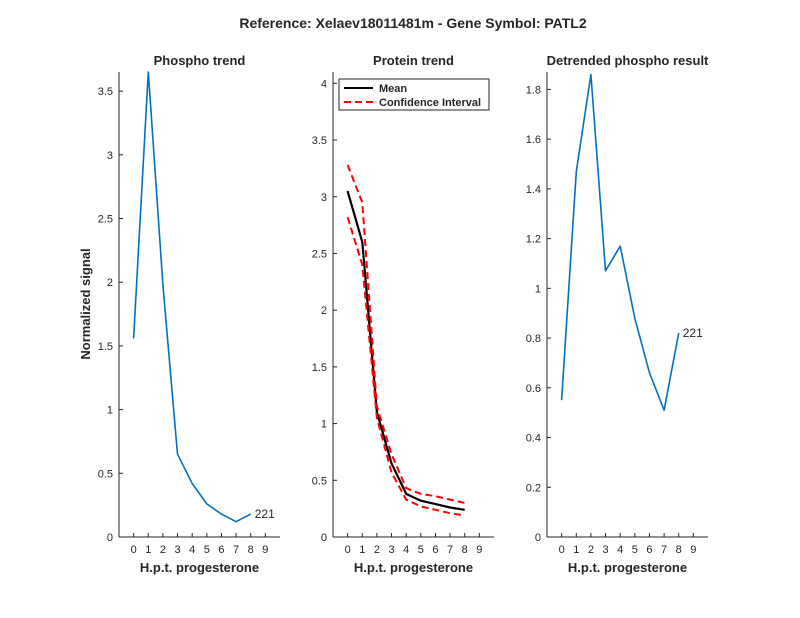 Image resolution: width=800 pixels, height=618 pixels. Describe the element at coordinates (200, 60) in the screenshot. I see `panel-title: Phospho trend` at that location.